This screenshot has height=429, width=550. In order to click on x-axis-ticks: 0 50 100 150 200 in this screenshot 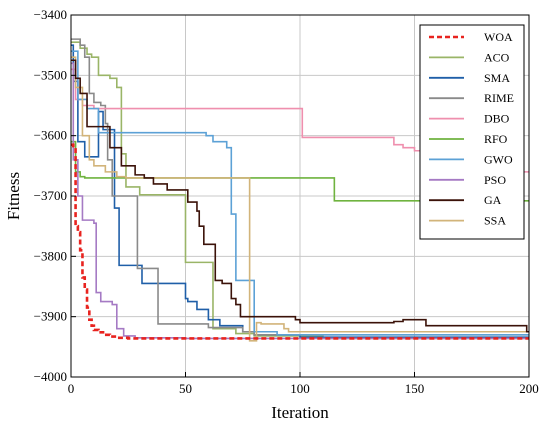, I will do `click(303, 384)`.